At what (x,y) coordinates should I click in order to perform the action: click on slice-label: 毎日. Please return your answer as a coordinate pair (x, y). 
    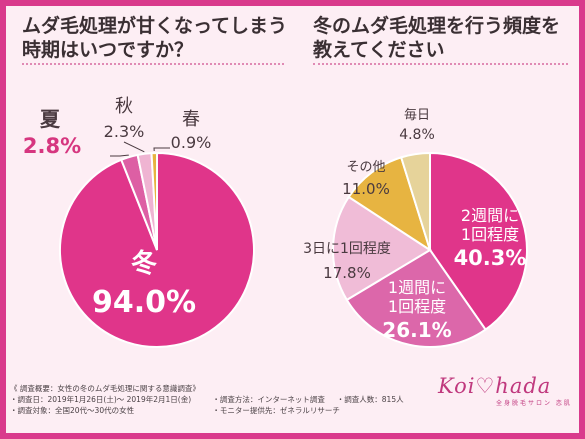
    Looking at the image, I should click on (417, 115).